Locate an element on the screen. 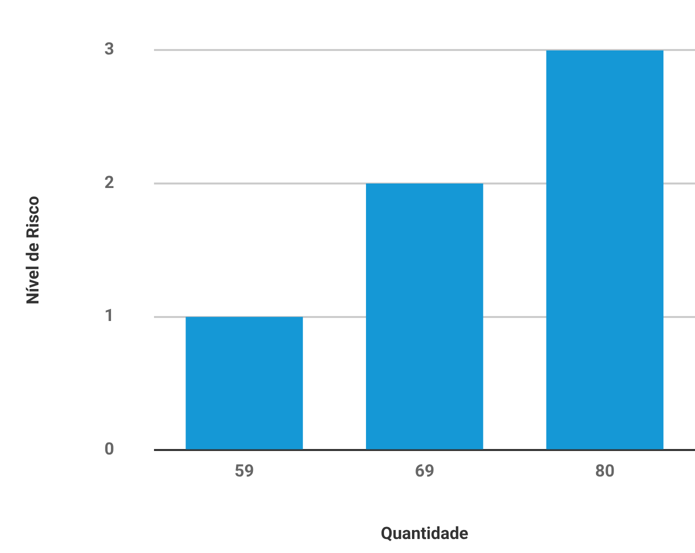  y-tick-label: 2 is located at coordinates (109, 182).